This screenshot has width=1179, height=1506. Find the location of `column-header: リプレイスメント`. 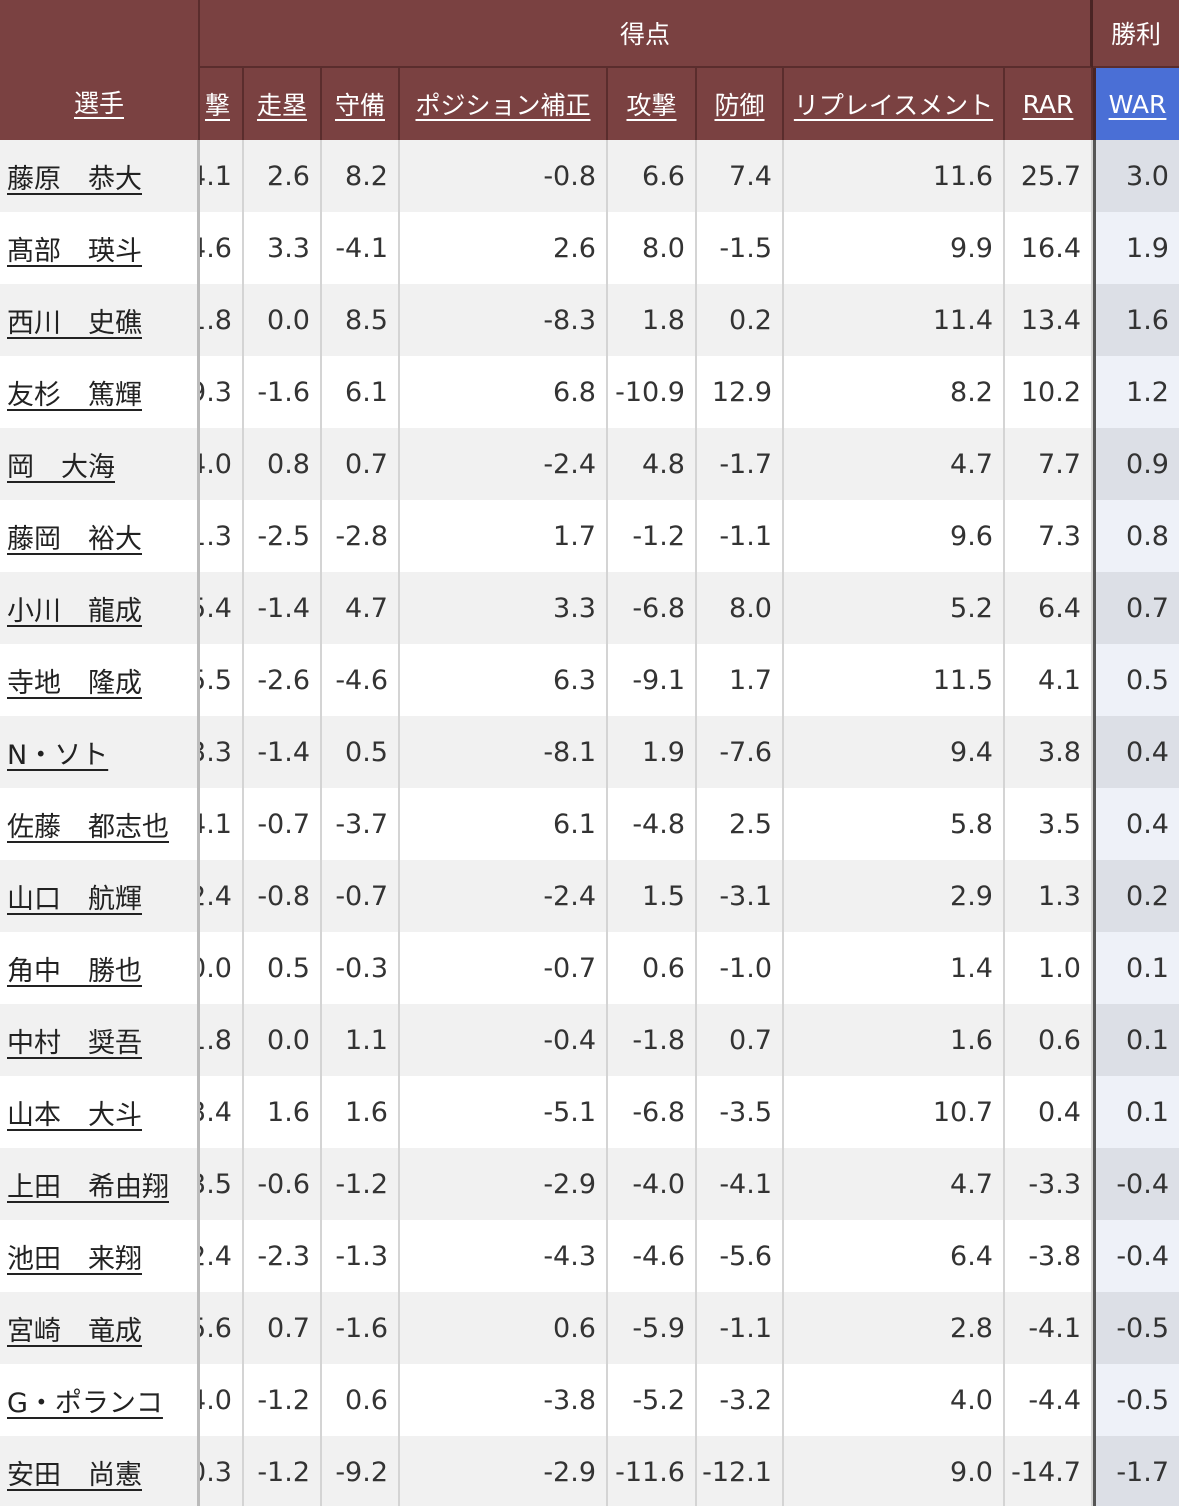

column-header: リプレイスメント is located at coordinates (894, 104).